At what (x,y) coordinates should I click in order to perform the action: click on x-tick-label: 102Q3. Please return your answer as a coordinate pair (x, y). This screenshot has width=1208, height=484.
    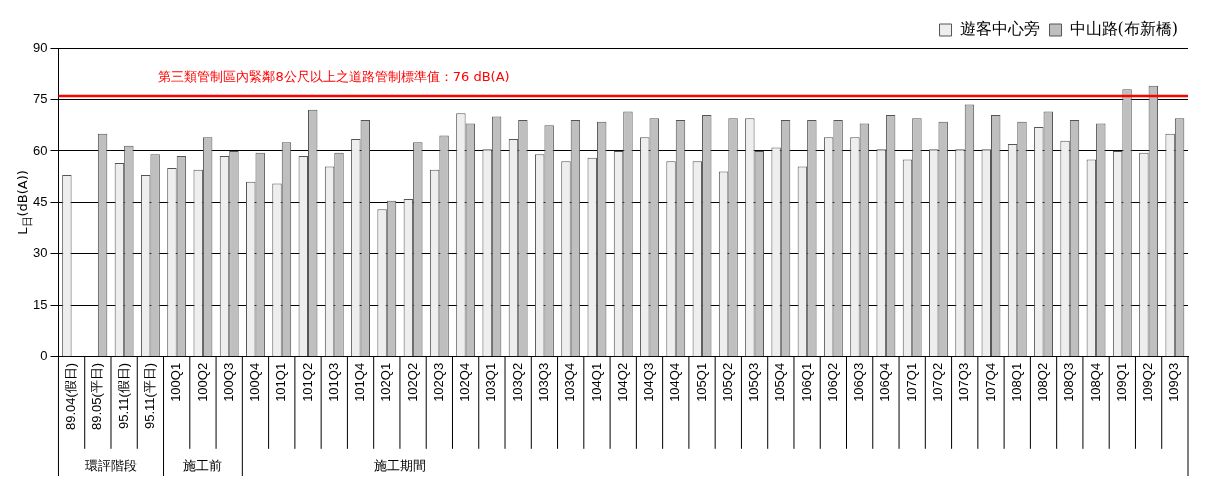
    Looking at the image, I should click on (438, 382).